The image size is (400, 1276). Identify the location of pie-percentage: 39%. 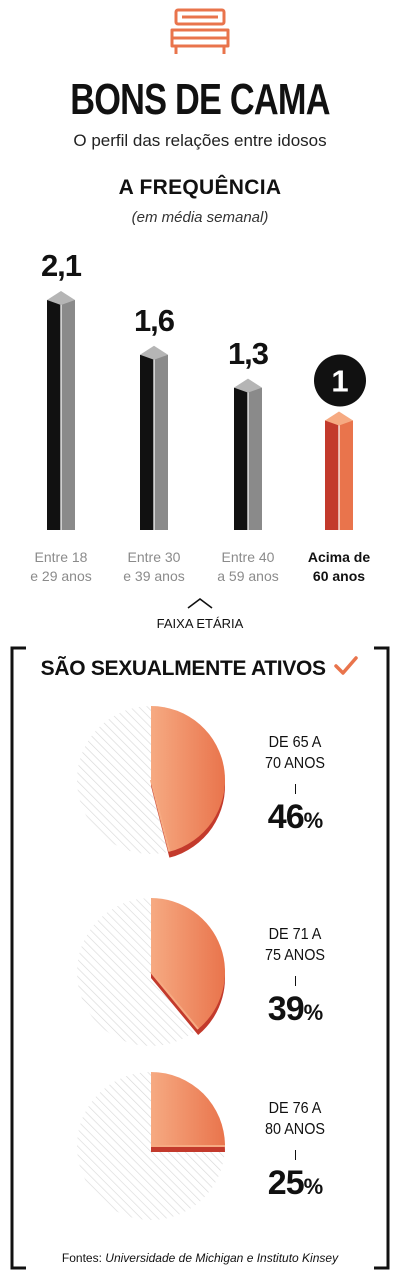
(295, 1011).